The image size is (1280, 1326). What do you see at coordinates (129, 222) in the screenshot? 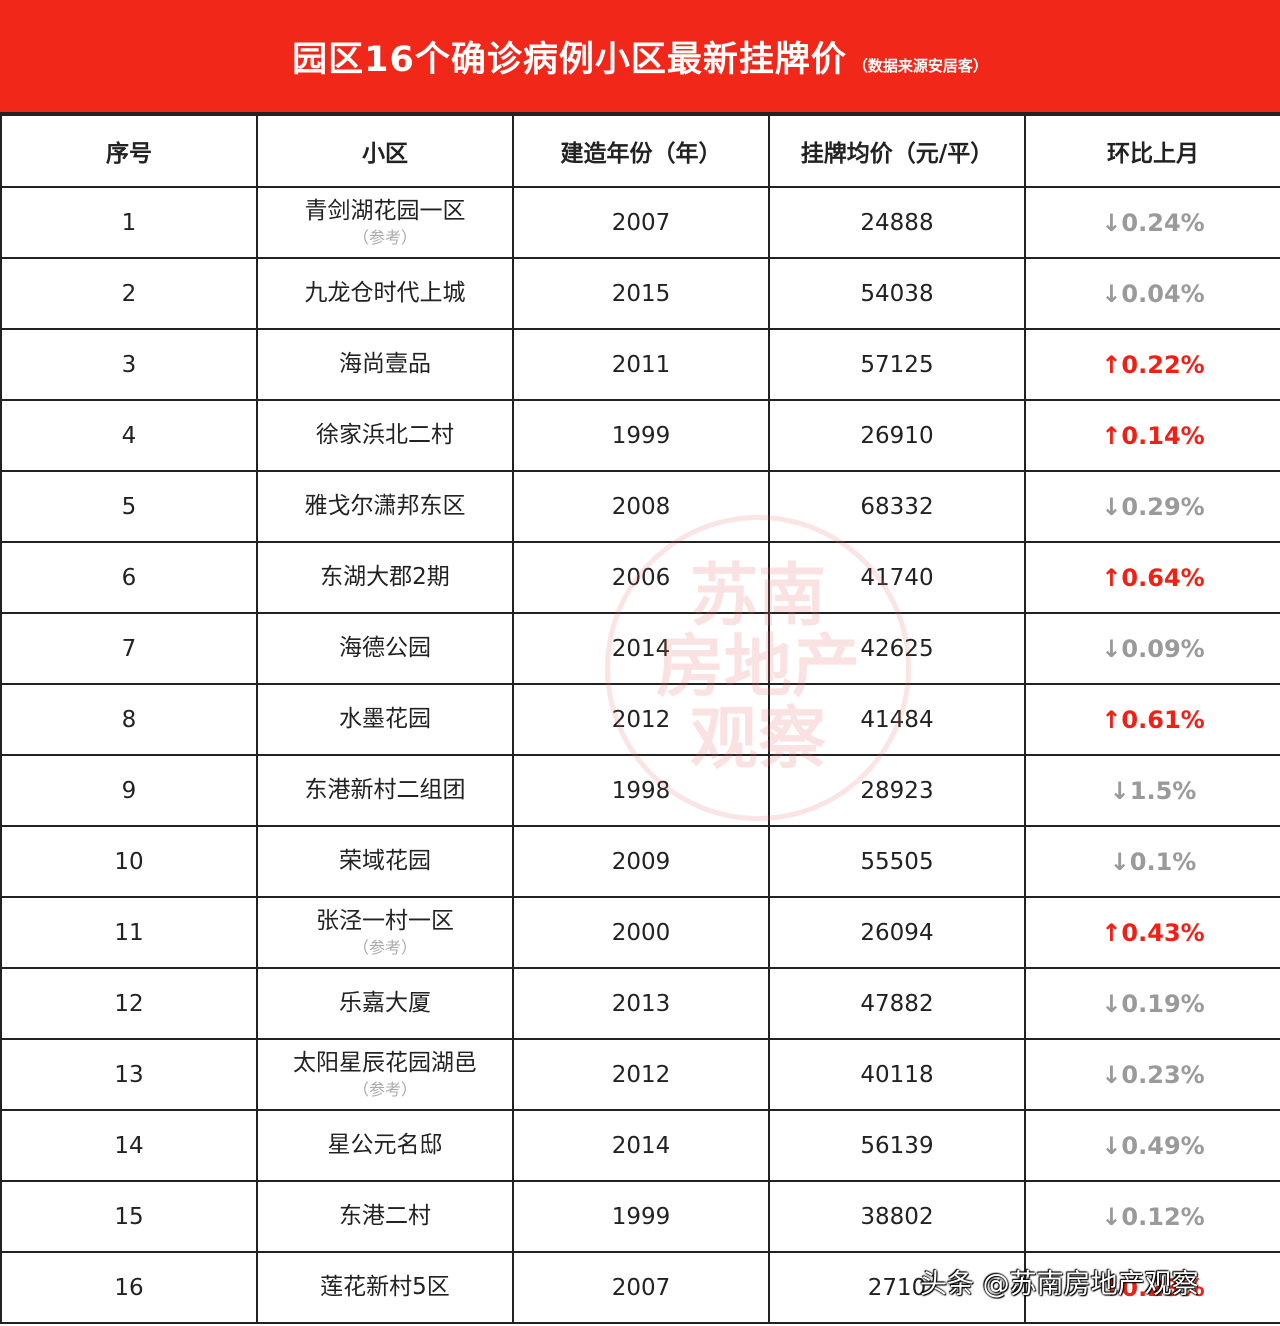
I see `row-number-cell: 1` at bounding box center [129, 222].